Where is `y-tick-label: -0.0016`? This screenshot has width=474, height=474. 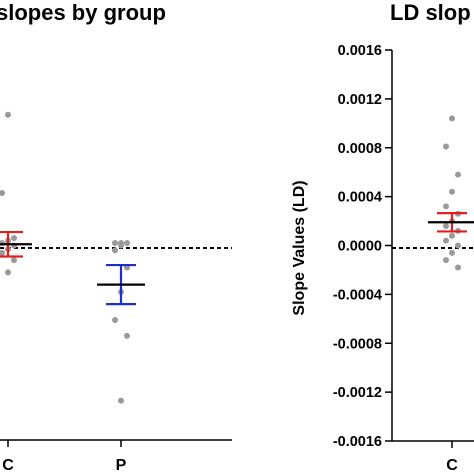 y-tick-label: -0.0016 is located at coordinates (357, 442).